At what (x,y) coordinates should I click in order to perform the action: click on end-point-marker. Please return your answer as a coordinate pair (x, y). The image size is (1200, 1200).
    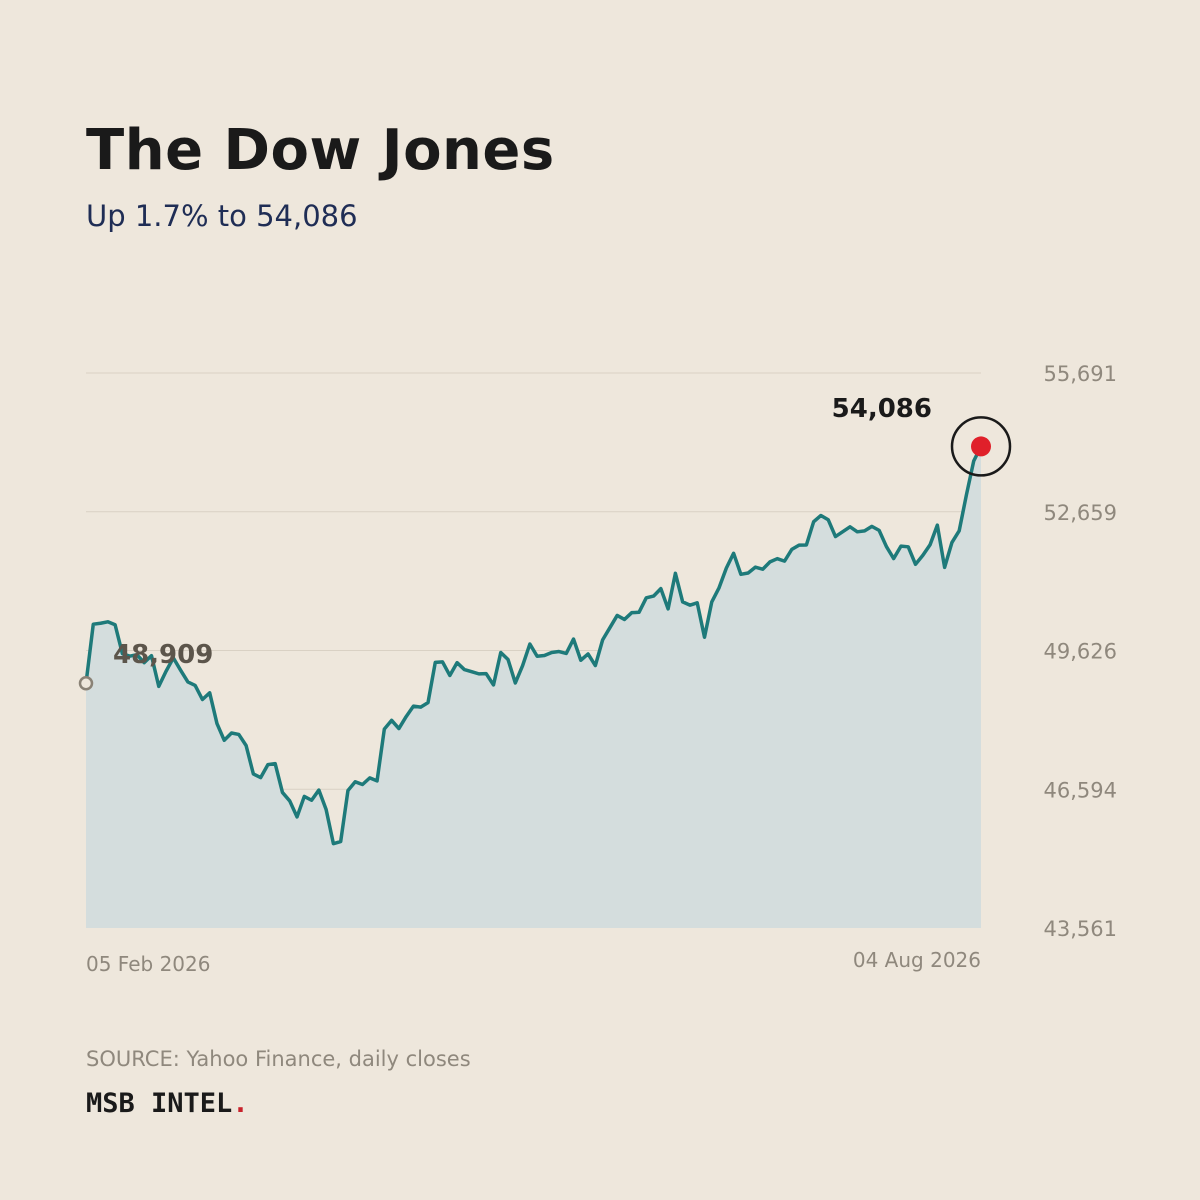
    Looking at the image, I should click on (981, 446).